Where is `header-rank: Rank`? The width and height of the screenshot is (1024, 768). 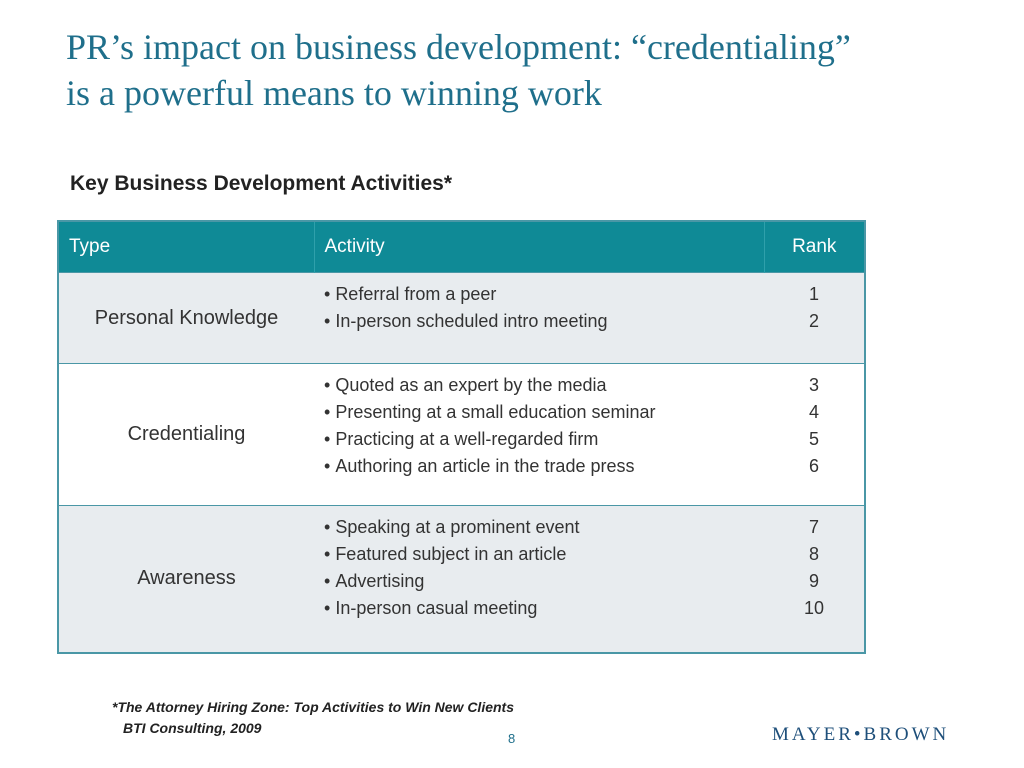
header-rank: Rank is located at coordinates (814, 247).